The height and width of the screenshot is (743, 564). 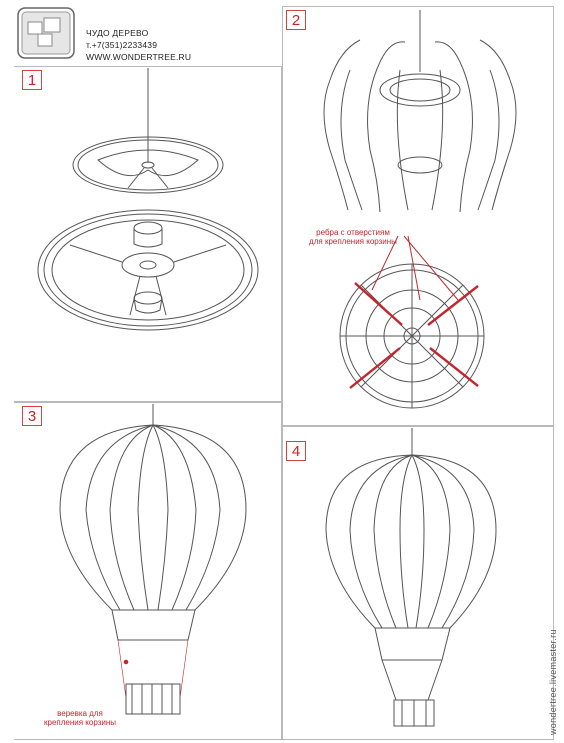 I want to click on step-number-1: 1, so click(x=32, y=80).